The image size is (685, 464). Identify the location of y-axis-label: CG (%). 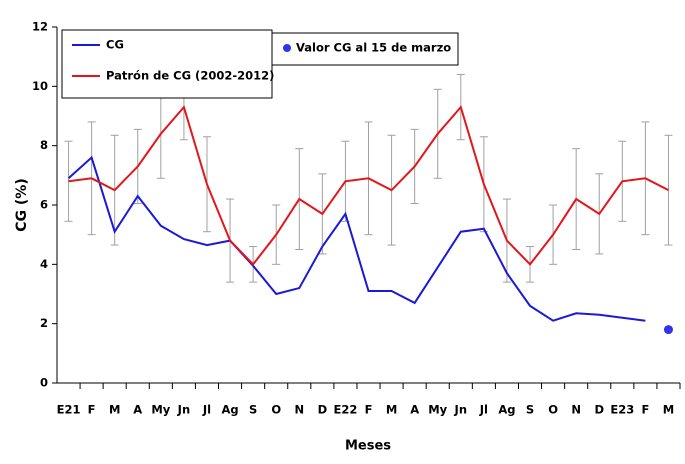
(22, 204).